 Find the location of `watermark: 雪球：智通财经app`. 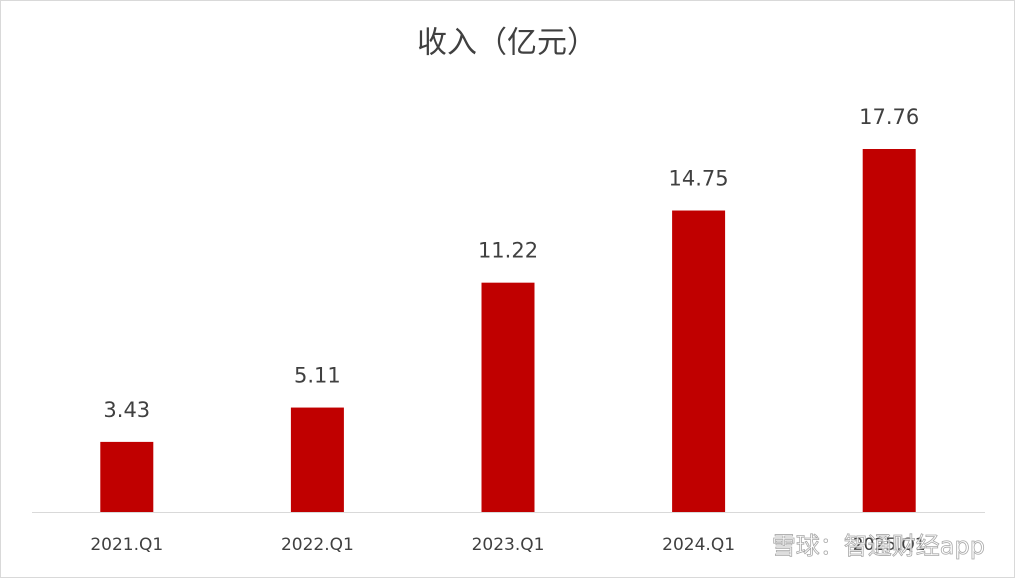

watermark: 雪球：智通财经app is located at coordinates (878, 546).